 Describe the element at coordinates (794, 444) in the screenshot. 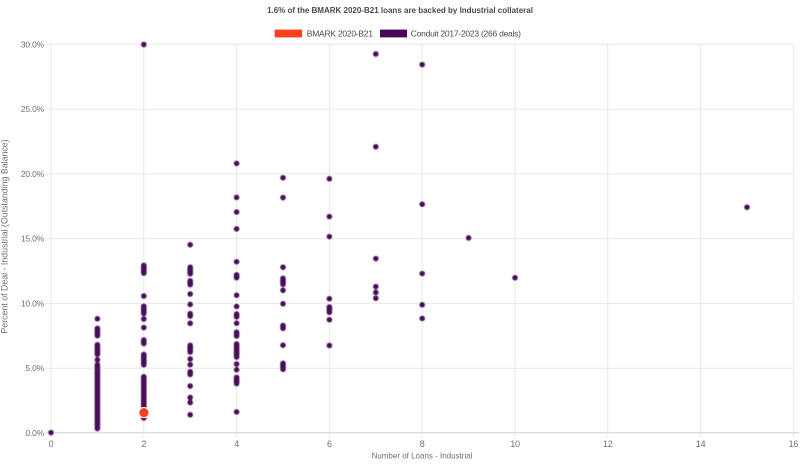

I see `svg-text: 16` at that location.